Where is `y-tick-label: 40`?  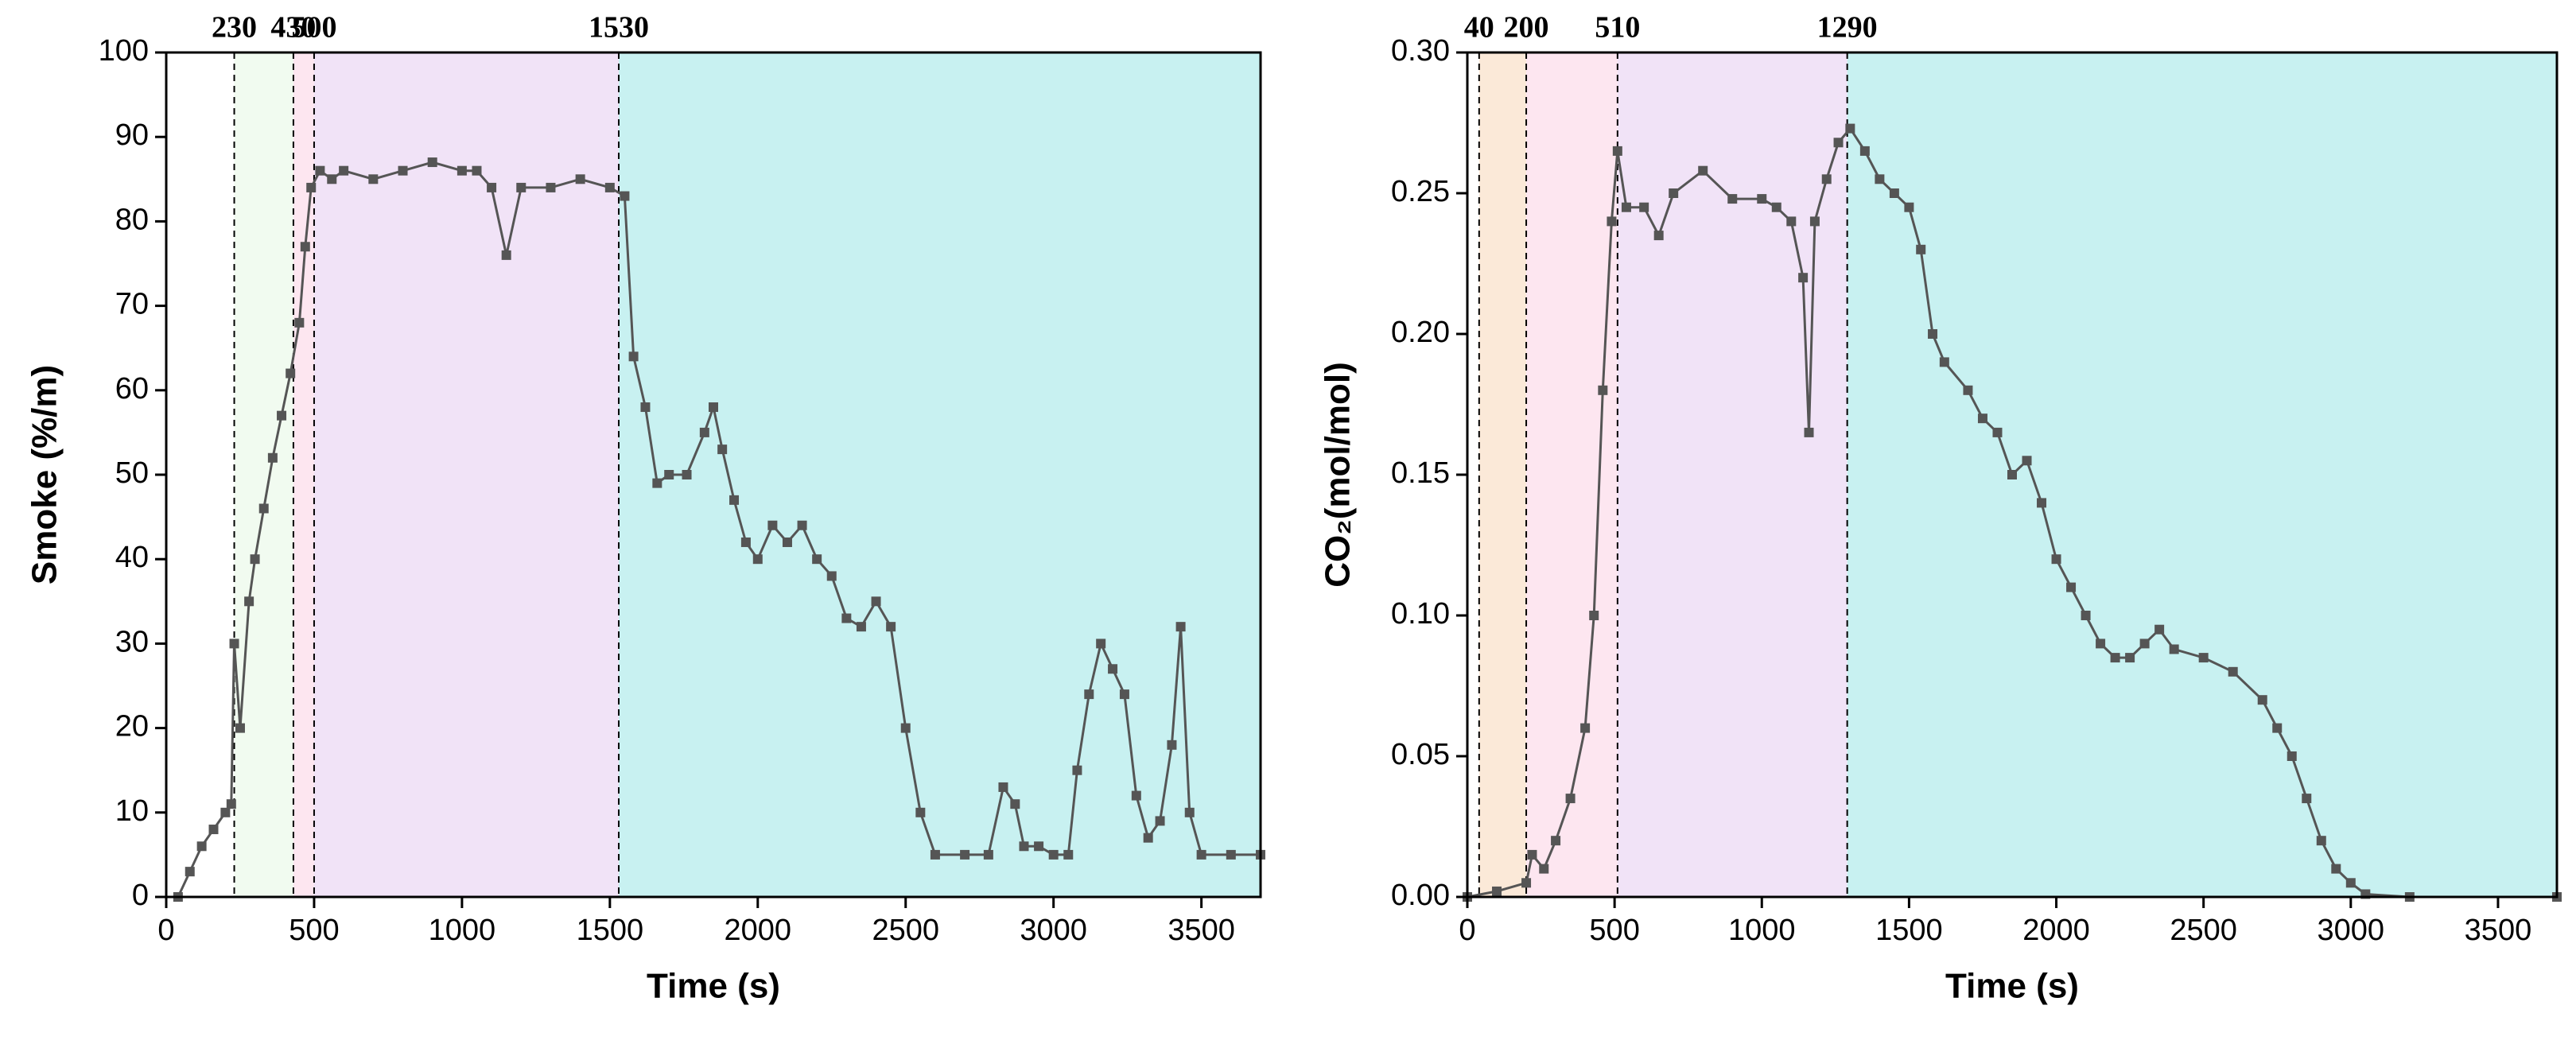
y-tick-label: 40 is located at coordinates (132, 557).